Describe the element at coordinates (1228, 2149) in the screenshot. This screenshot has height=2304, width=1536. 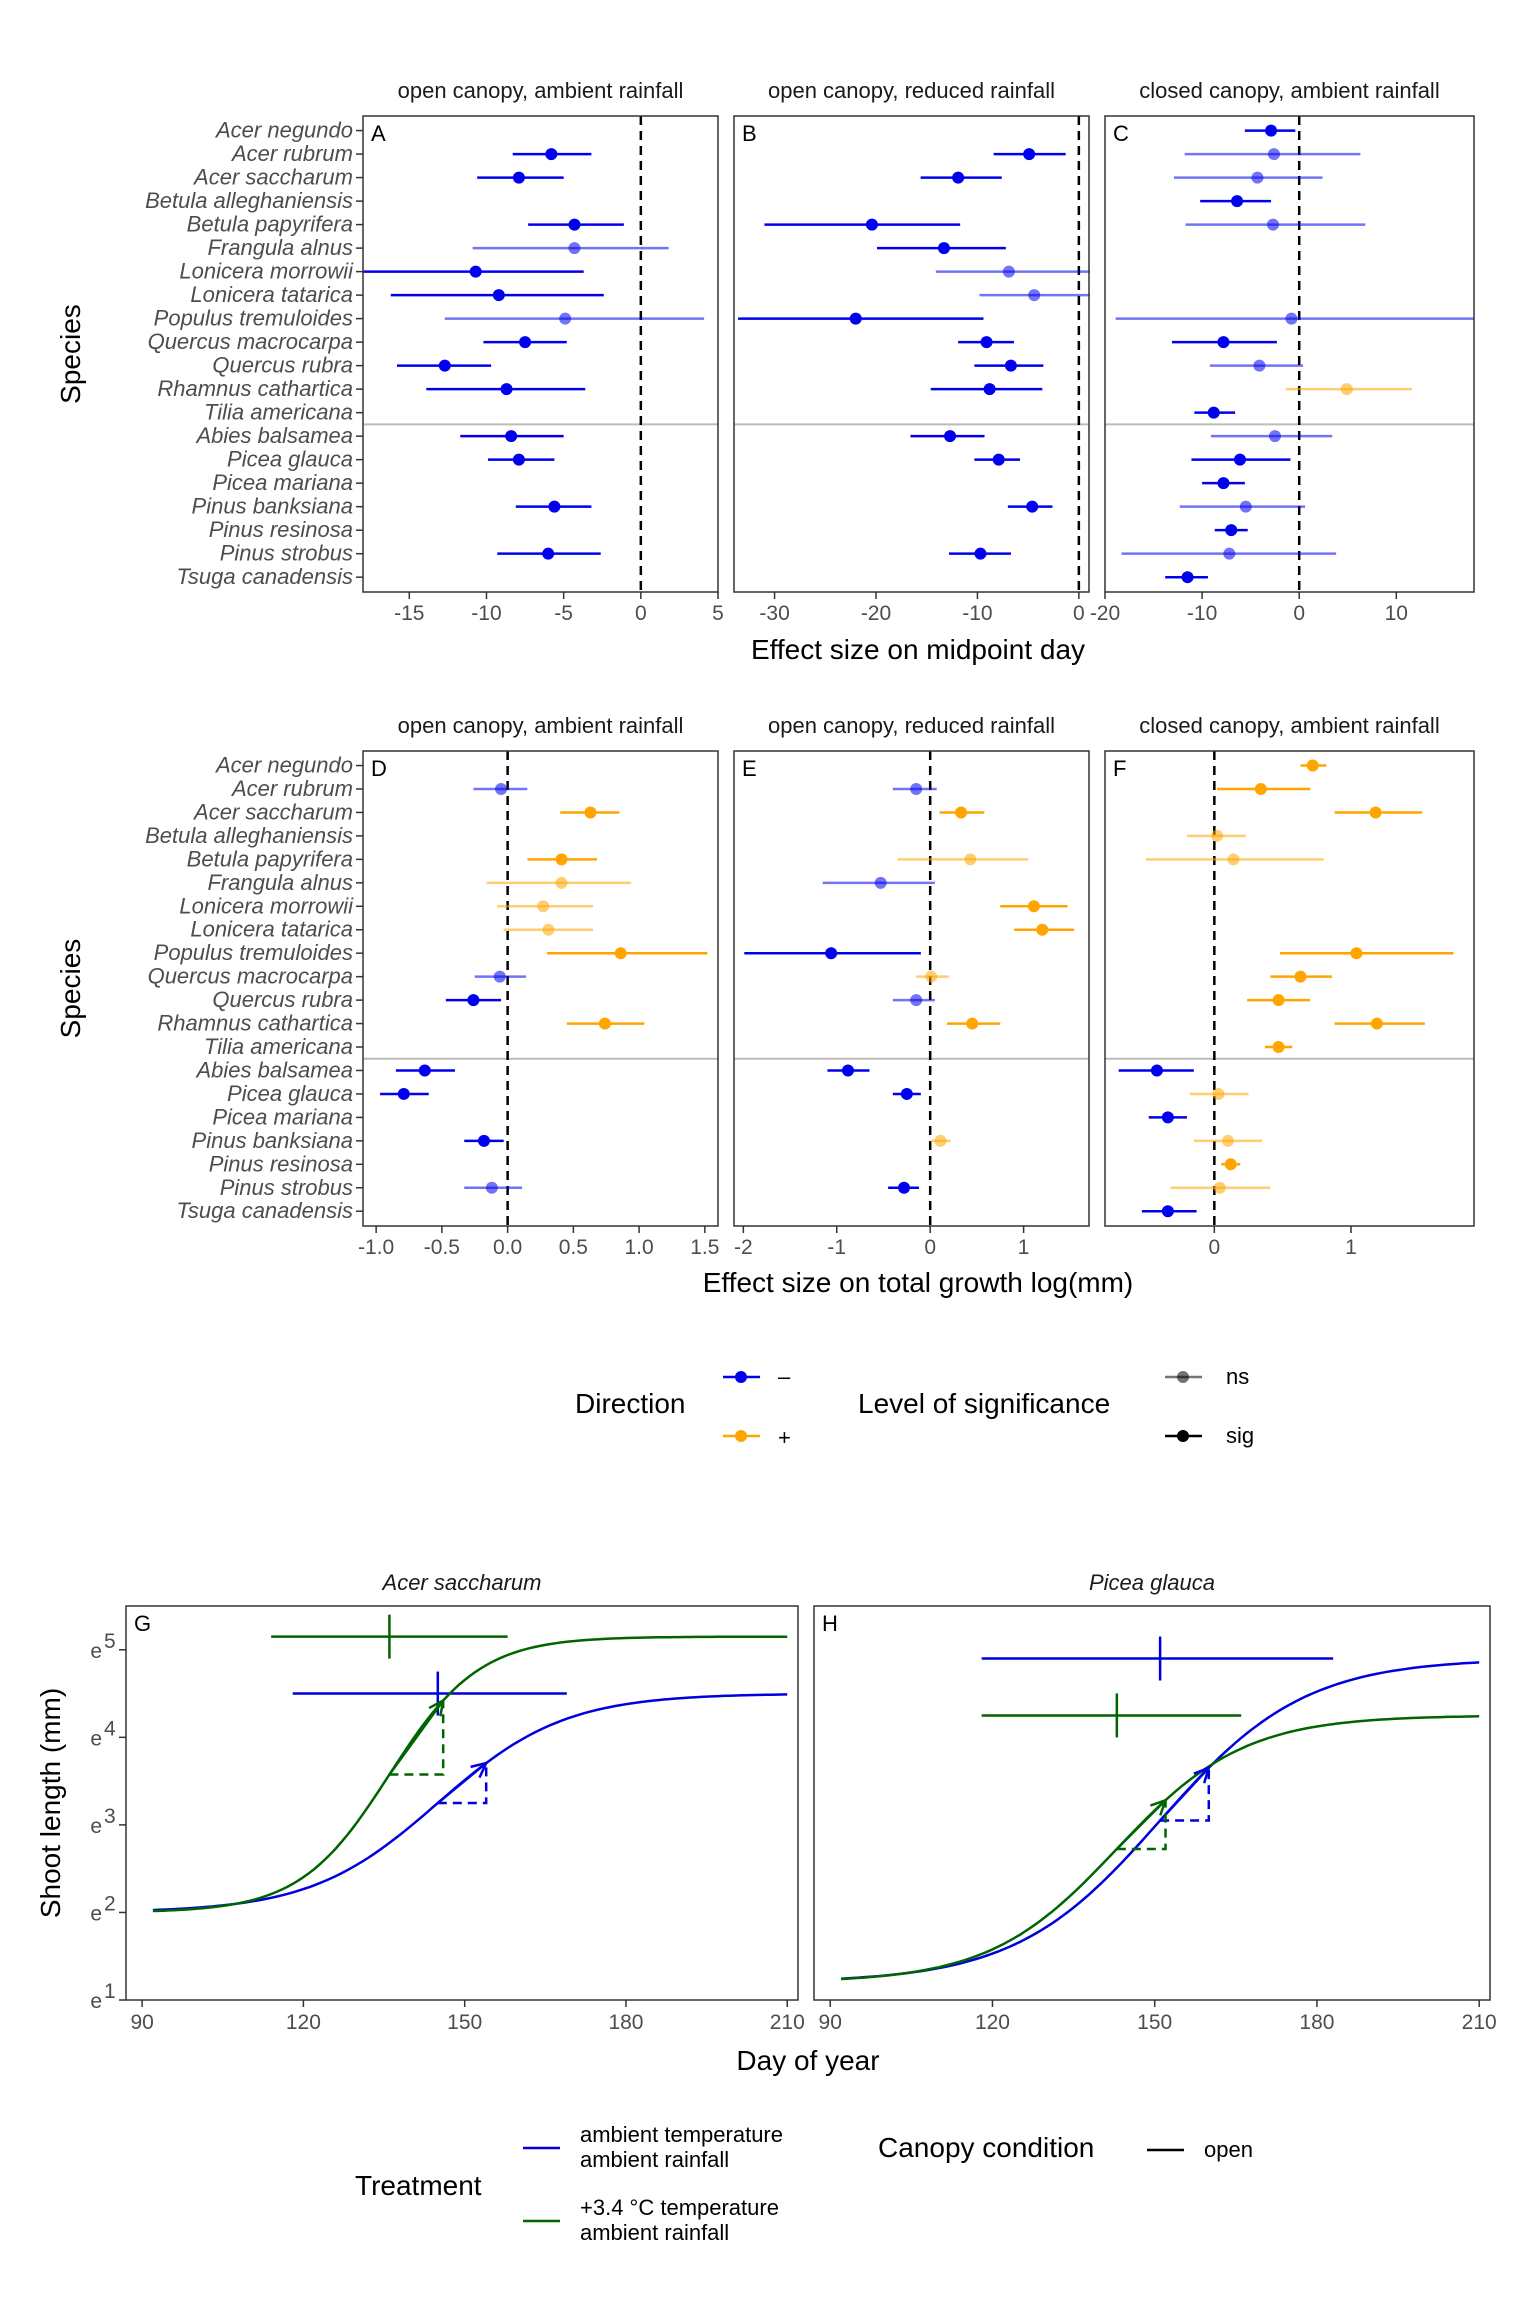
I see `legend-open-label: open` at that location.